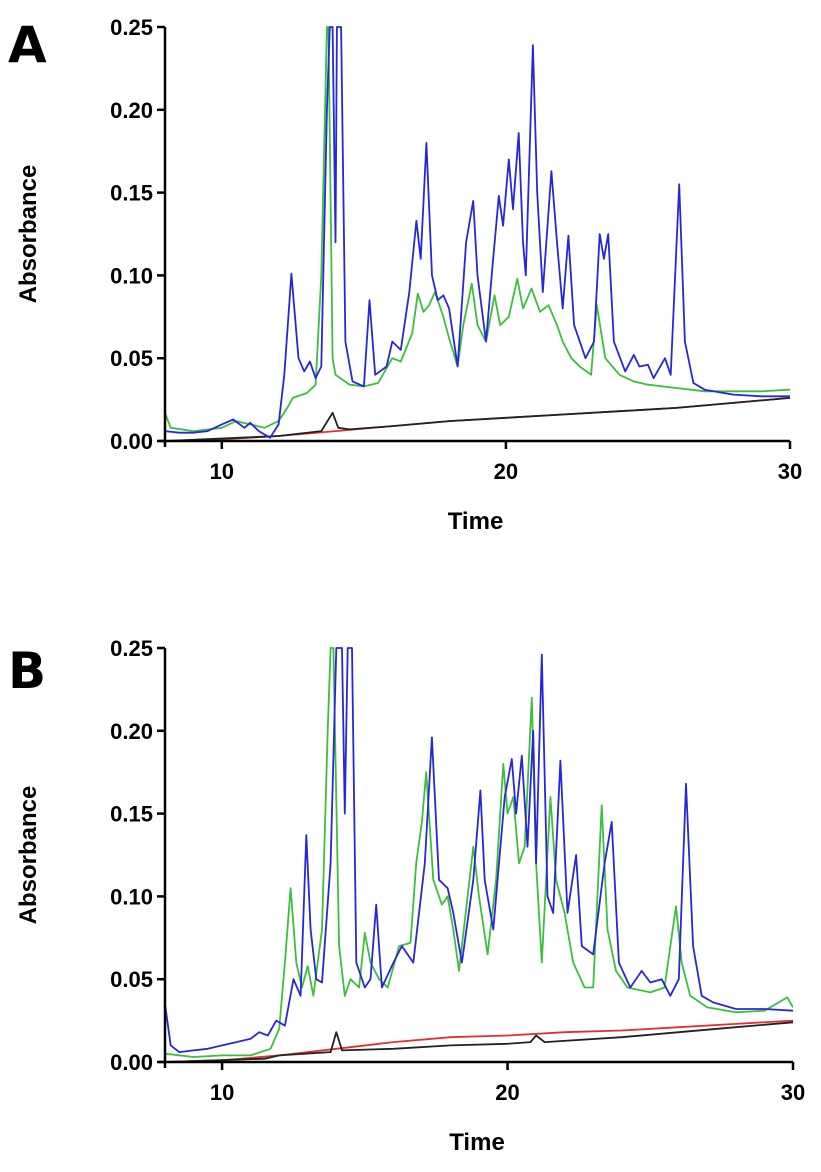 The height and width of the screenshot is (1172, 821). I want to click on series-line-red, so click(479, 1040).